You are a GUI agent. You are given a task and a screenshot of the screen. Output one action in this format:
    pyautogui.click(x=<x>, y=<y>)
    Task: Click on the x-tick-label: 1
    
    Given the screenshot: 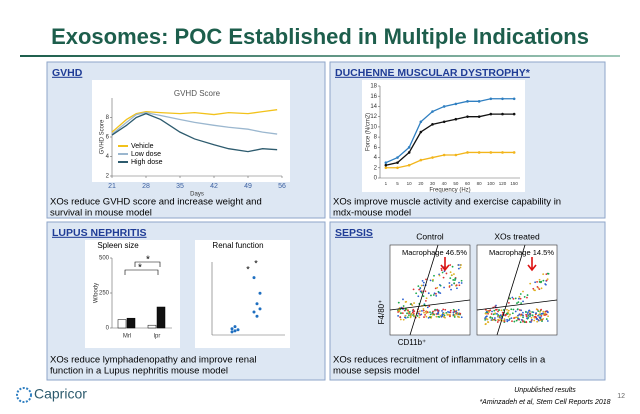 What is the action you would take?
    pyautogui.click(x=386, y=183)
    